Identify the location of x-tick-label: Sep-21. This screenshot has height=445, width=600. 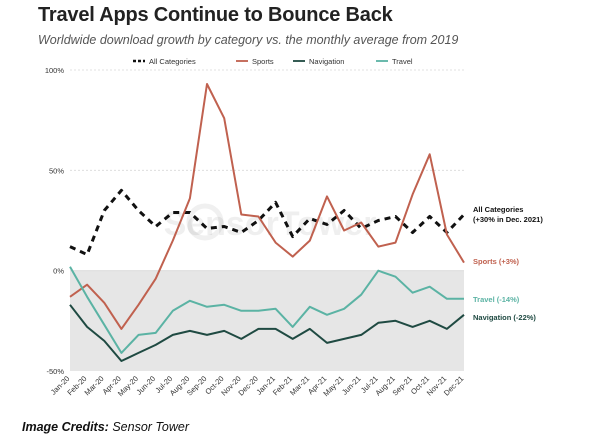
(402, 385).